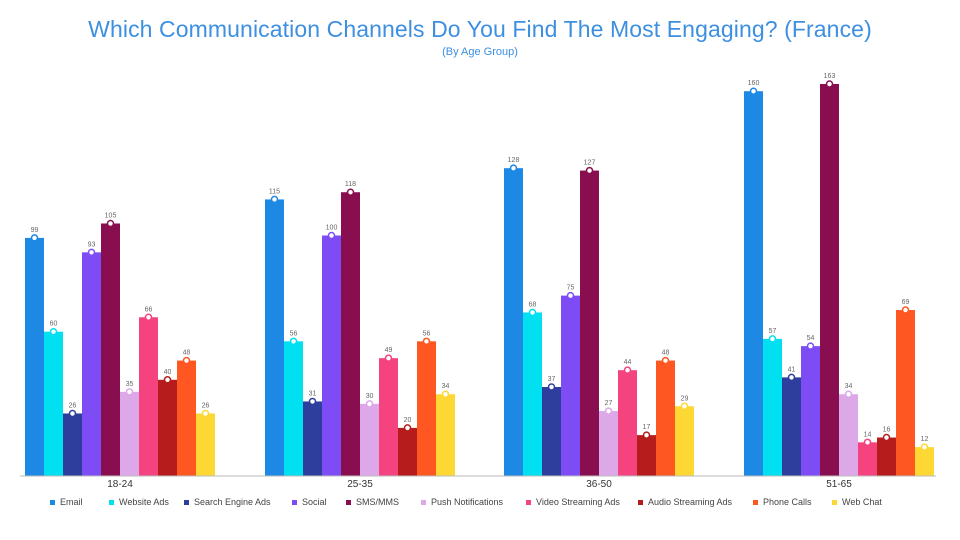 This screenshot has height=540, width=960. Describe the element at coordinates (130, 384) in the screenshot. I see `data-label: 35` at that location.